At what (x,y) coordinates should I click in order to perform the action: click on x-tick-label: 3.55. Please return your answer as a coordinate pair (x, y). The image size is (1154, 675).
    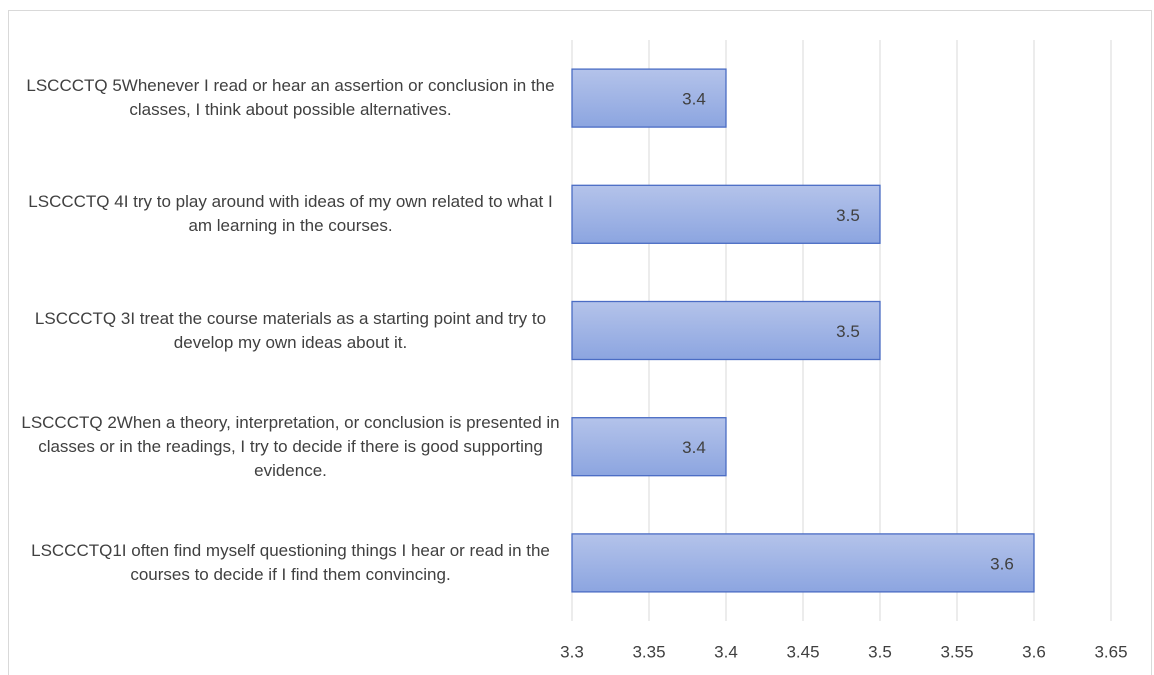
    Looking at the image, I should click on (956, 651).